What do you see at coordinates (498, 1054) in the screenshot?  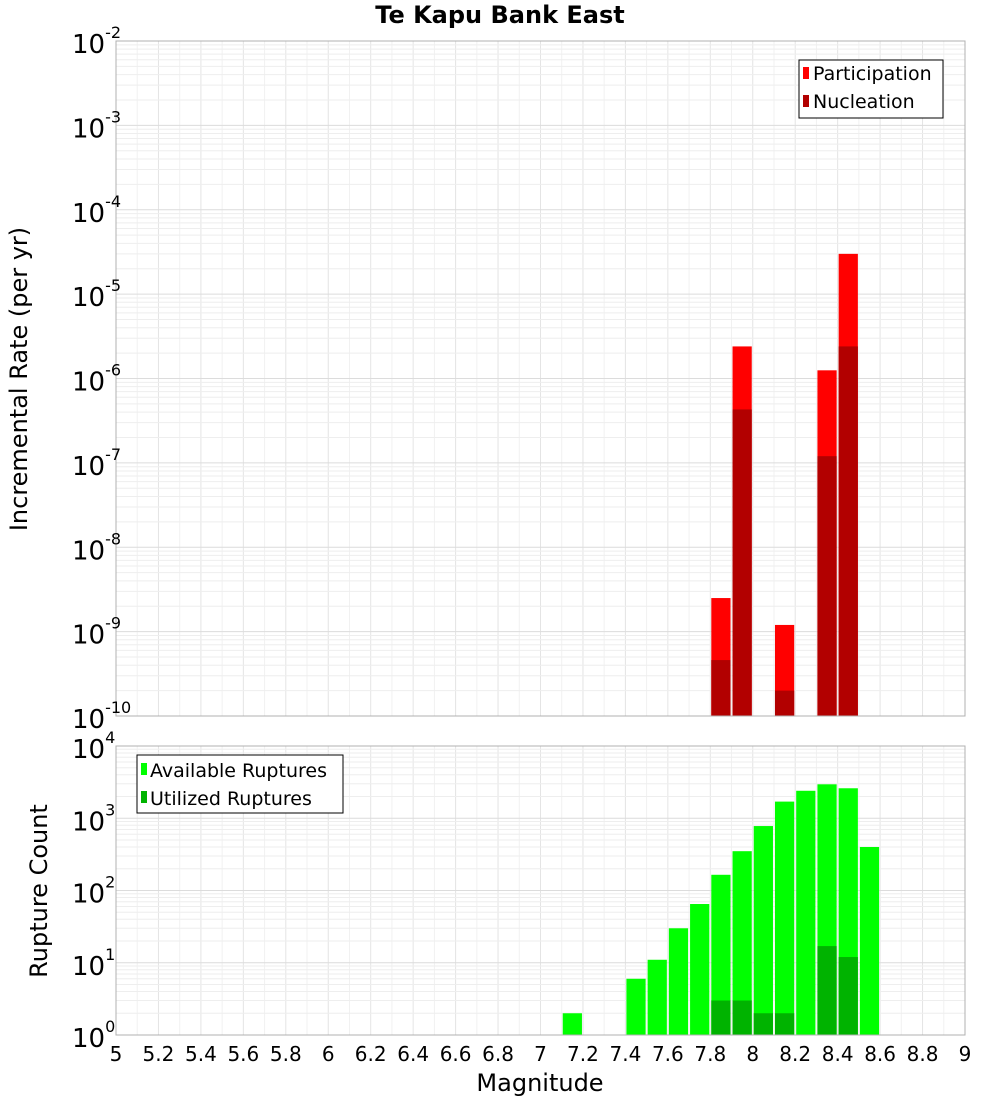 I see `x-tick-label: 6.8` at bounding box center [498, 1054].